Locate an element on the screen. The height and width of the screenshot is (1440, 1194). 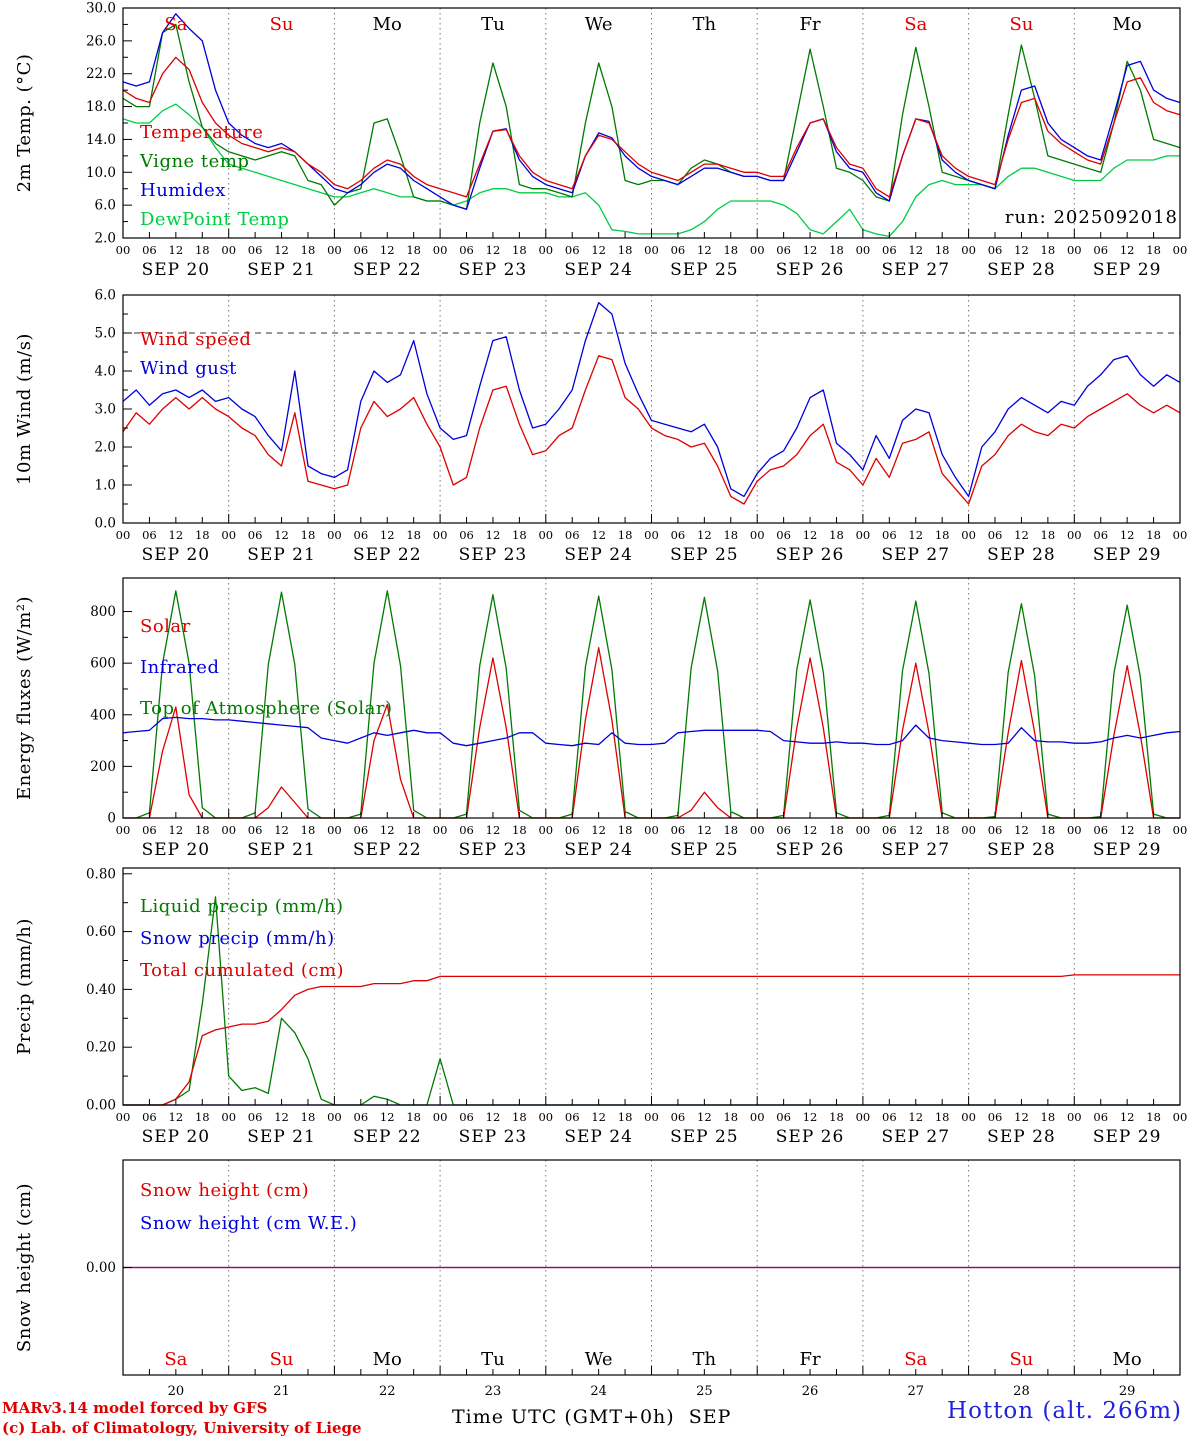
date-label: SEP 27 is located at coordinates (915, 850).